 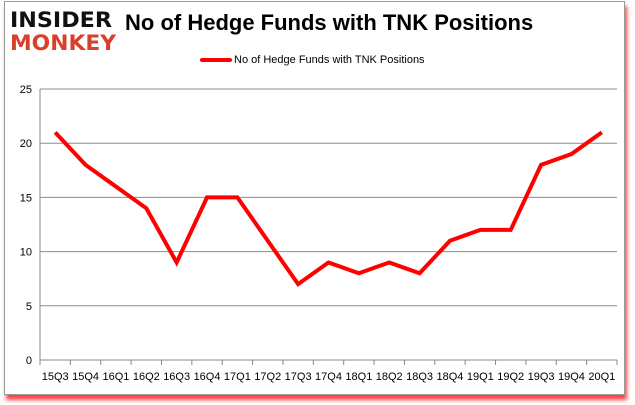 What do you see at coordinates (237, 377) in the screenshot?
I see `x-tick-label: 17Q1` at bounding box center [237, 377].